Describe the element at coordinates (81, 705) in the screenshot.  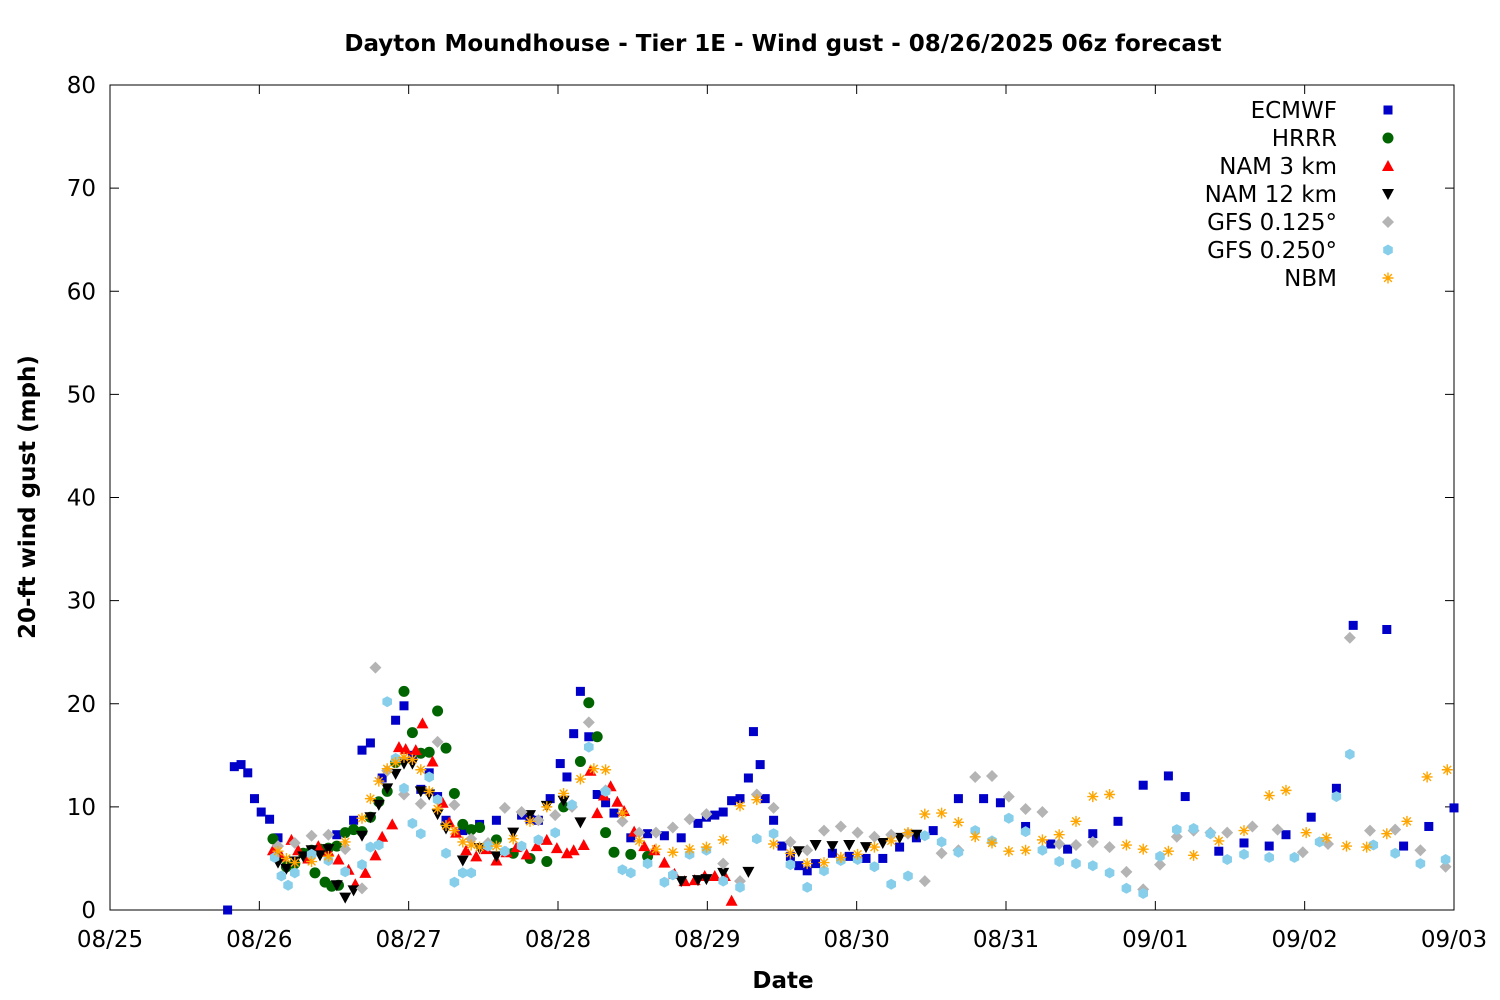
I see `y-tick-label: 20` at that location.